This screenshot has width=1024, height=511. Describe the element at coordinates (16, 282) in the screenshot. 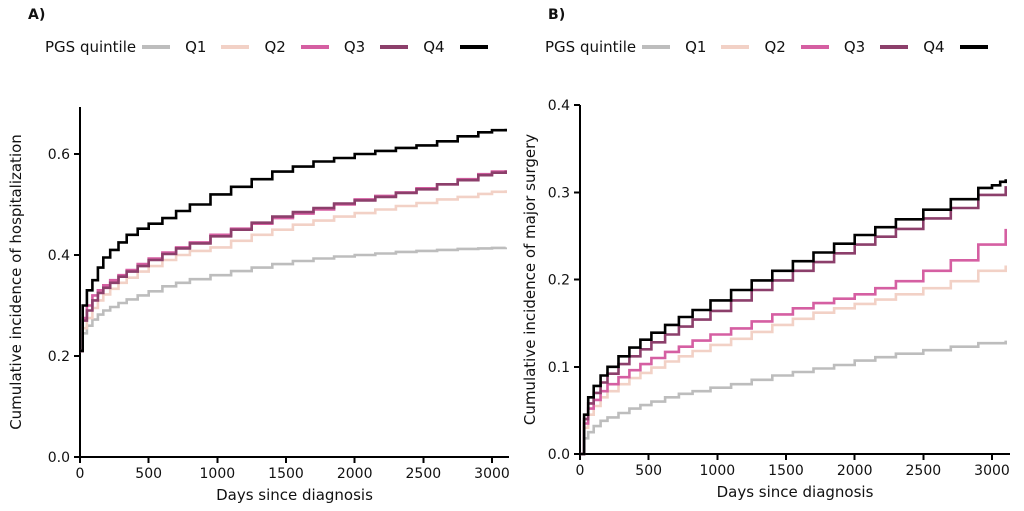

I see `y-axis-label: Cumulative incidence of hospitalization` at that location.